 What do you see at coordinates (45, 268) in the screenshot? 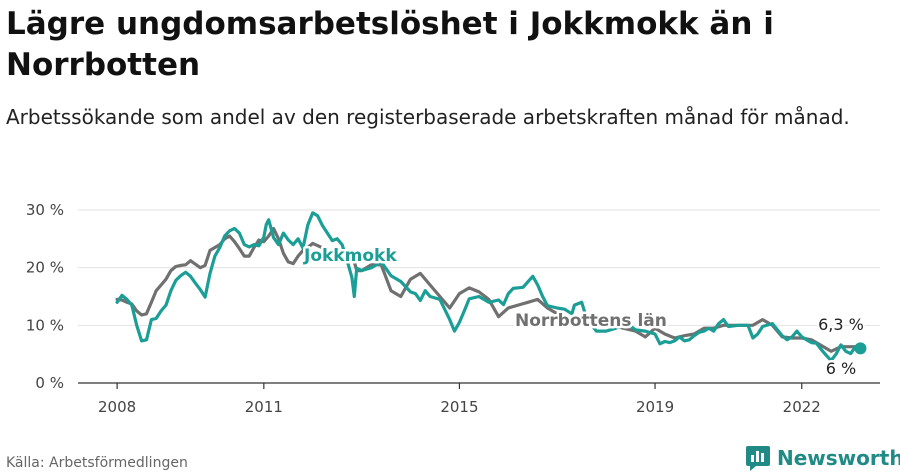
I see `y-tick-label: 20 %` at bounding box center [45, 268].